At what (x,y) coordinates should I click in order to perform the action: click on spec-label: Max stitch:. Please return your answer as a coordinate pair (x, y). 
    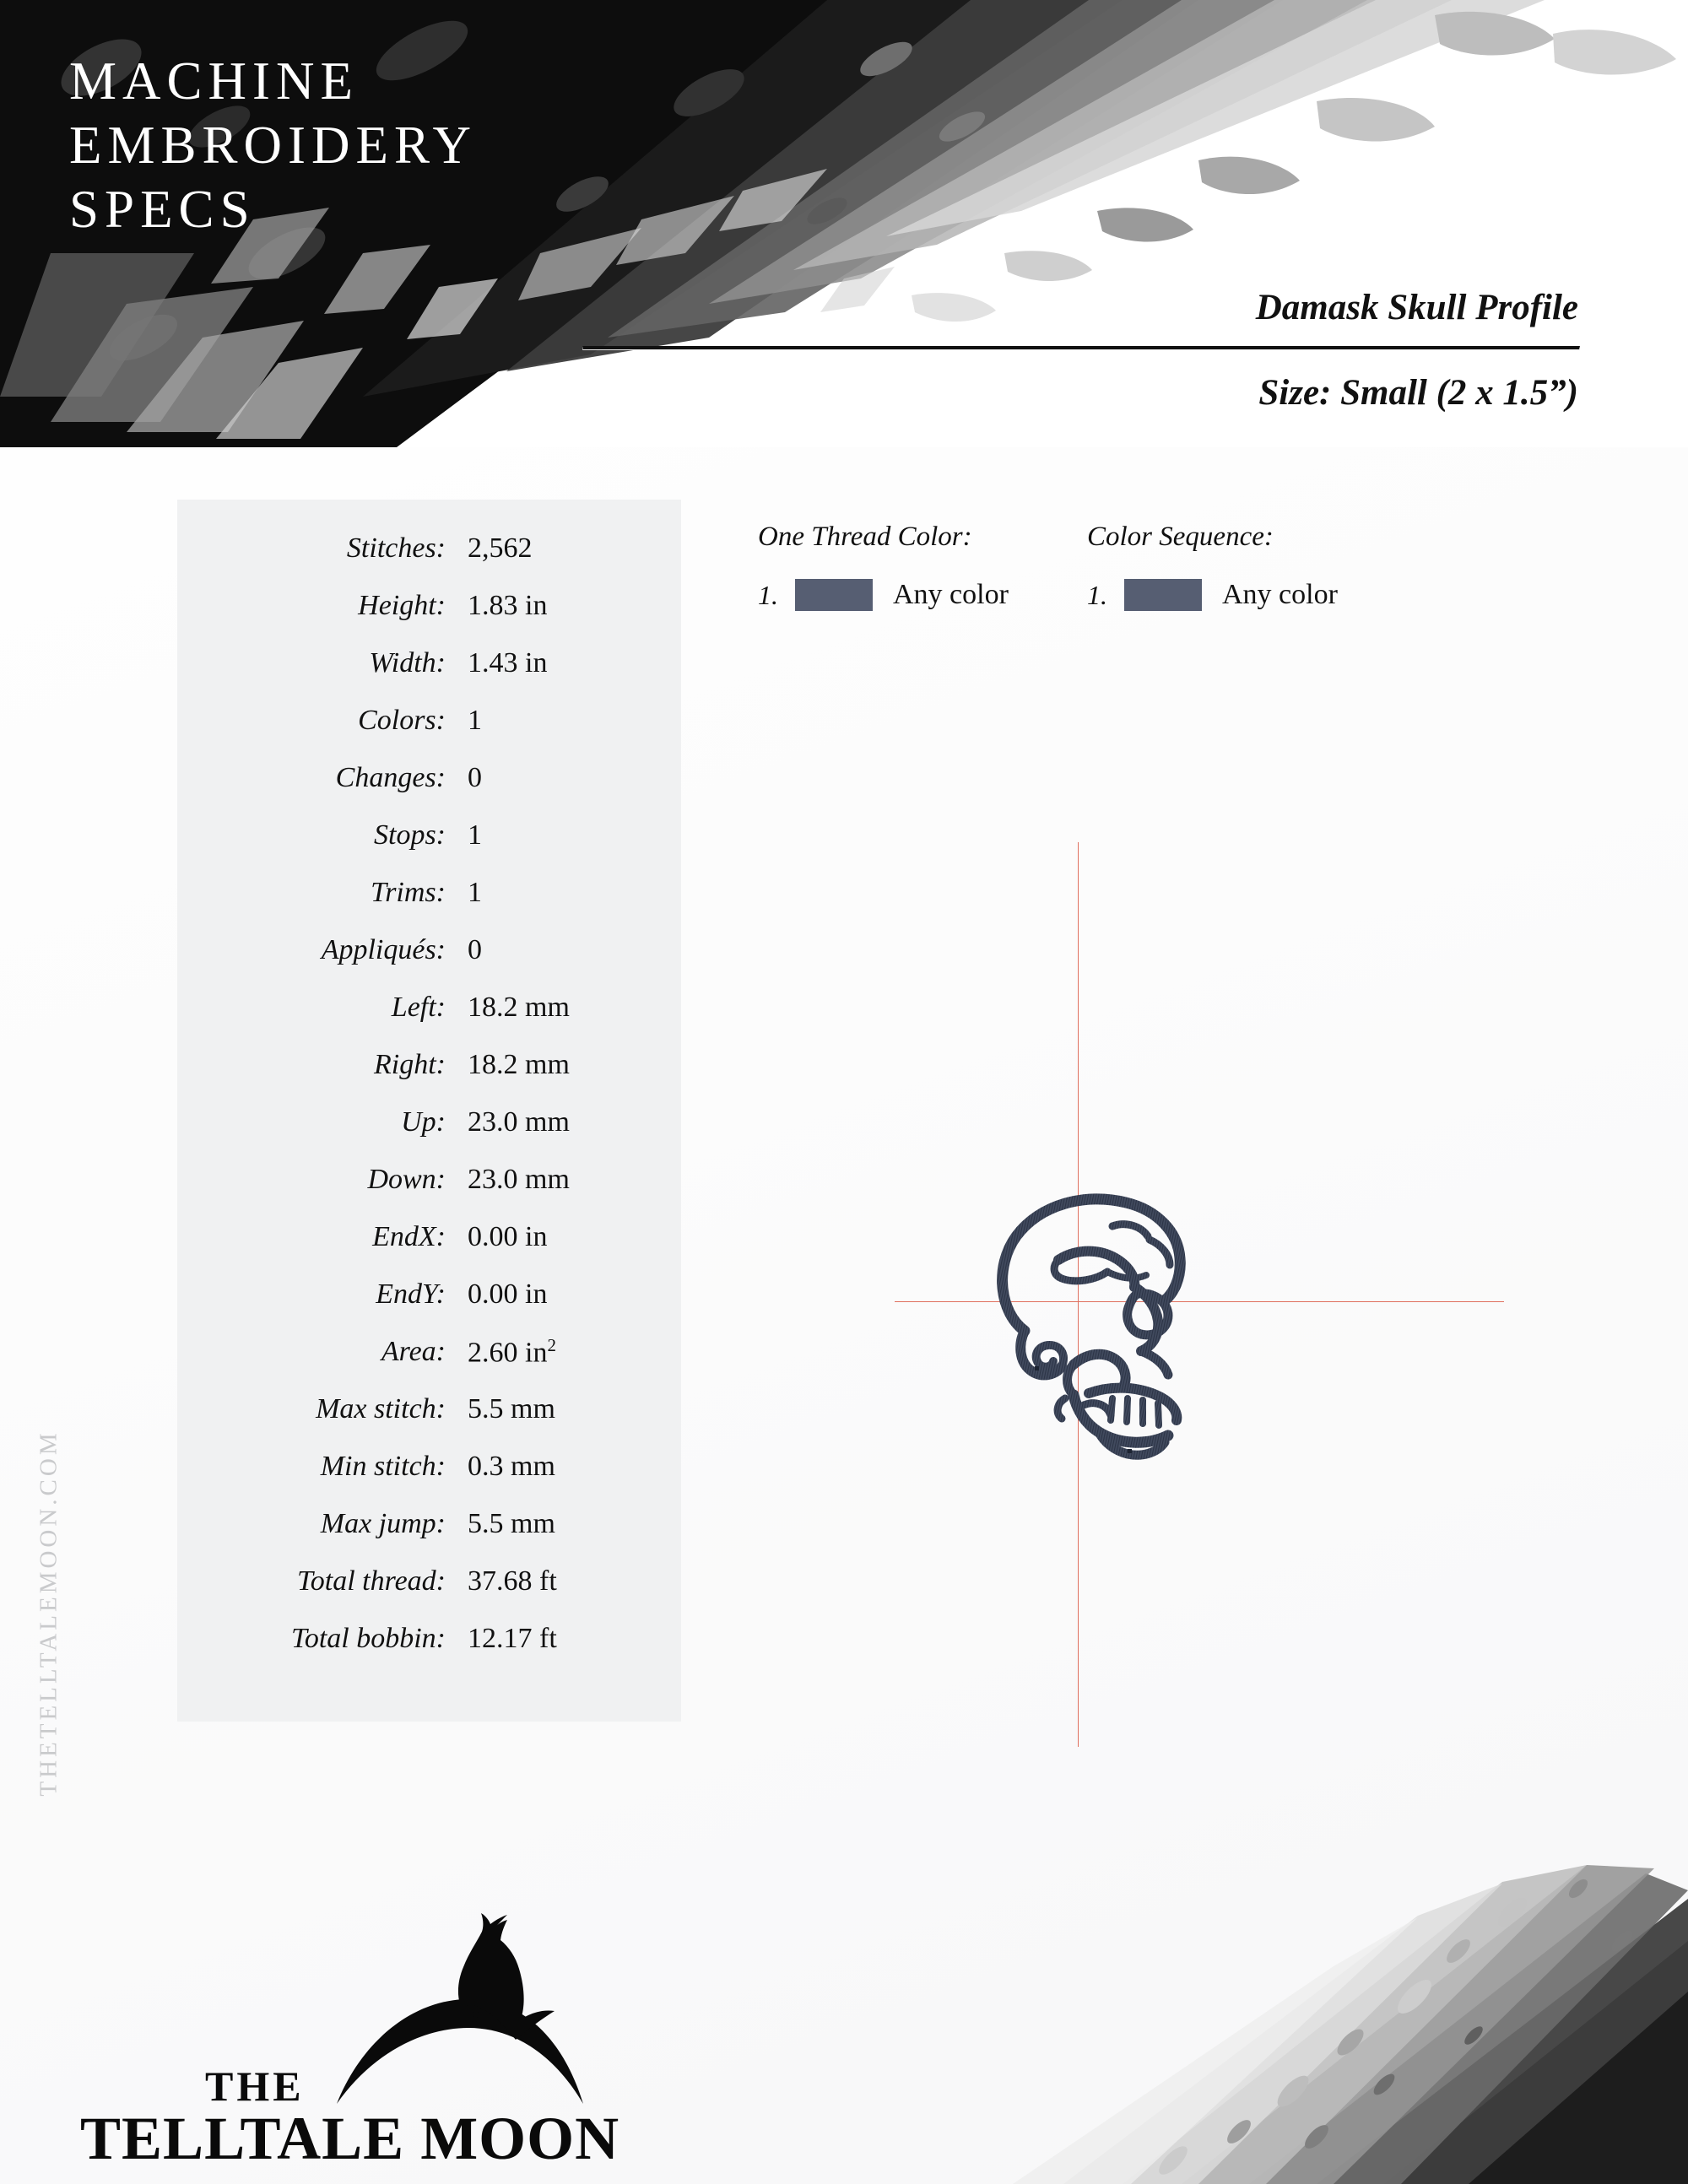
    Looking at the image, I should click on (381, 1408).